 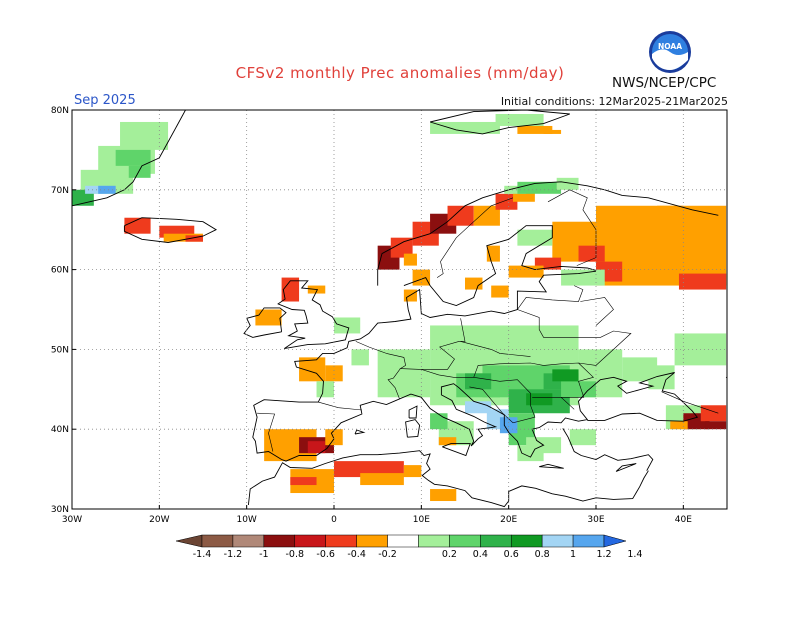 I want to click on initial-conditions: Initial conditions: 12Mar2025-21Mar2025, so click(x=614, y=101).